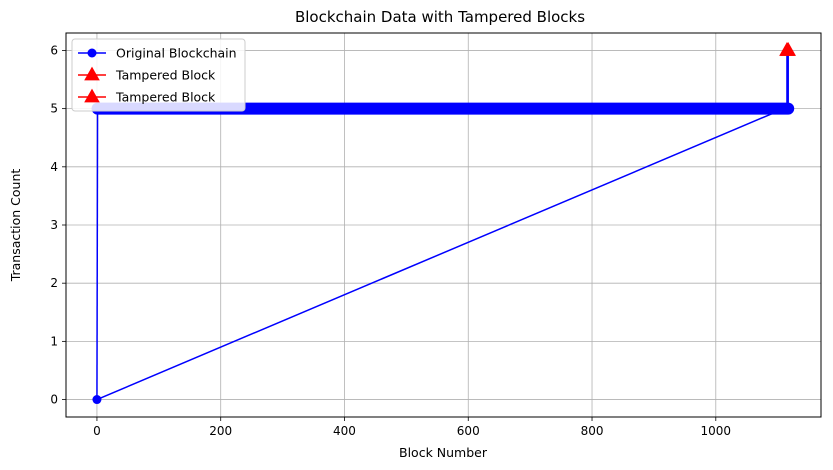  What do you see at coordinates (54, 341) in the screenshot?
I see `y-tick-label: 1` at bounding box center [54, 341].